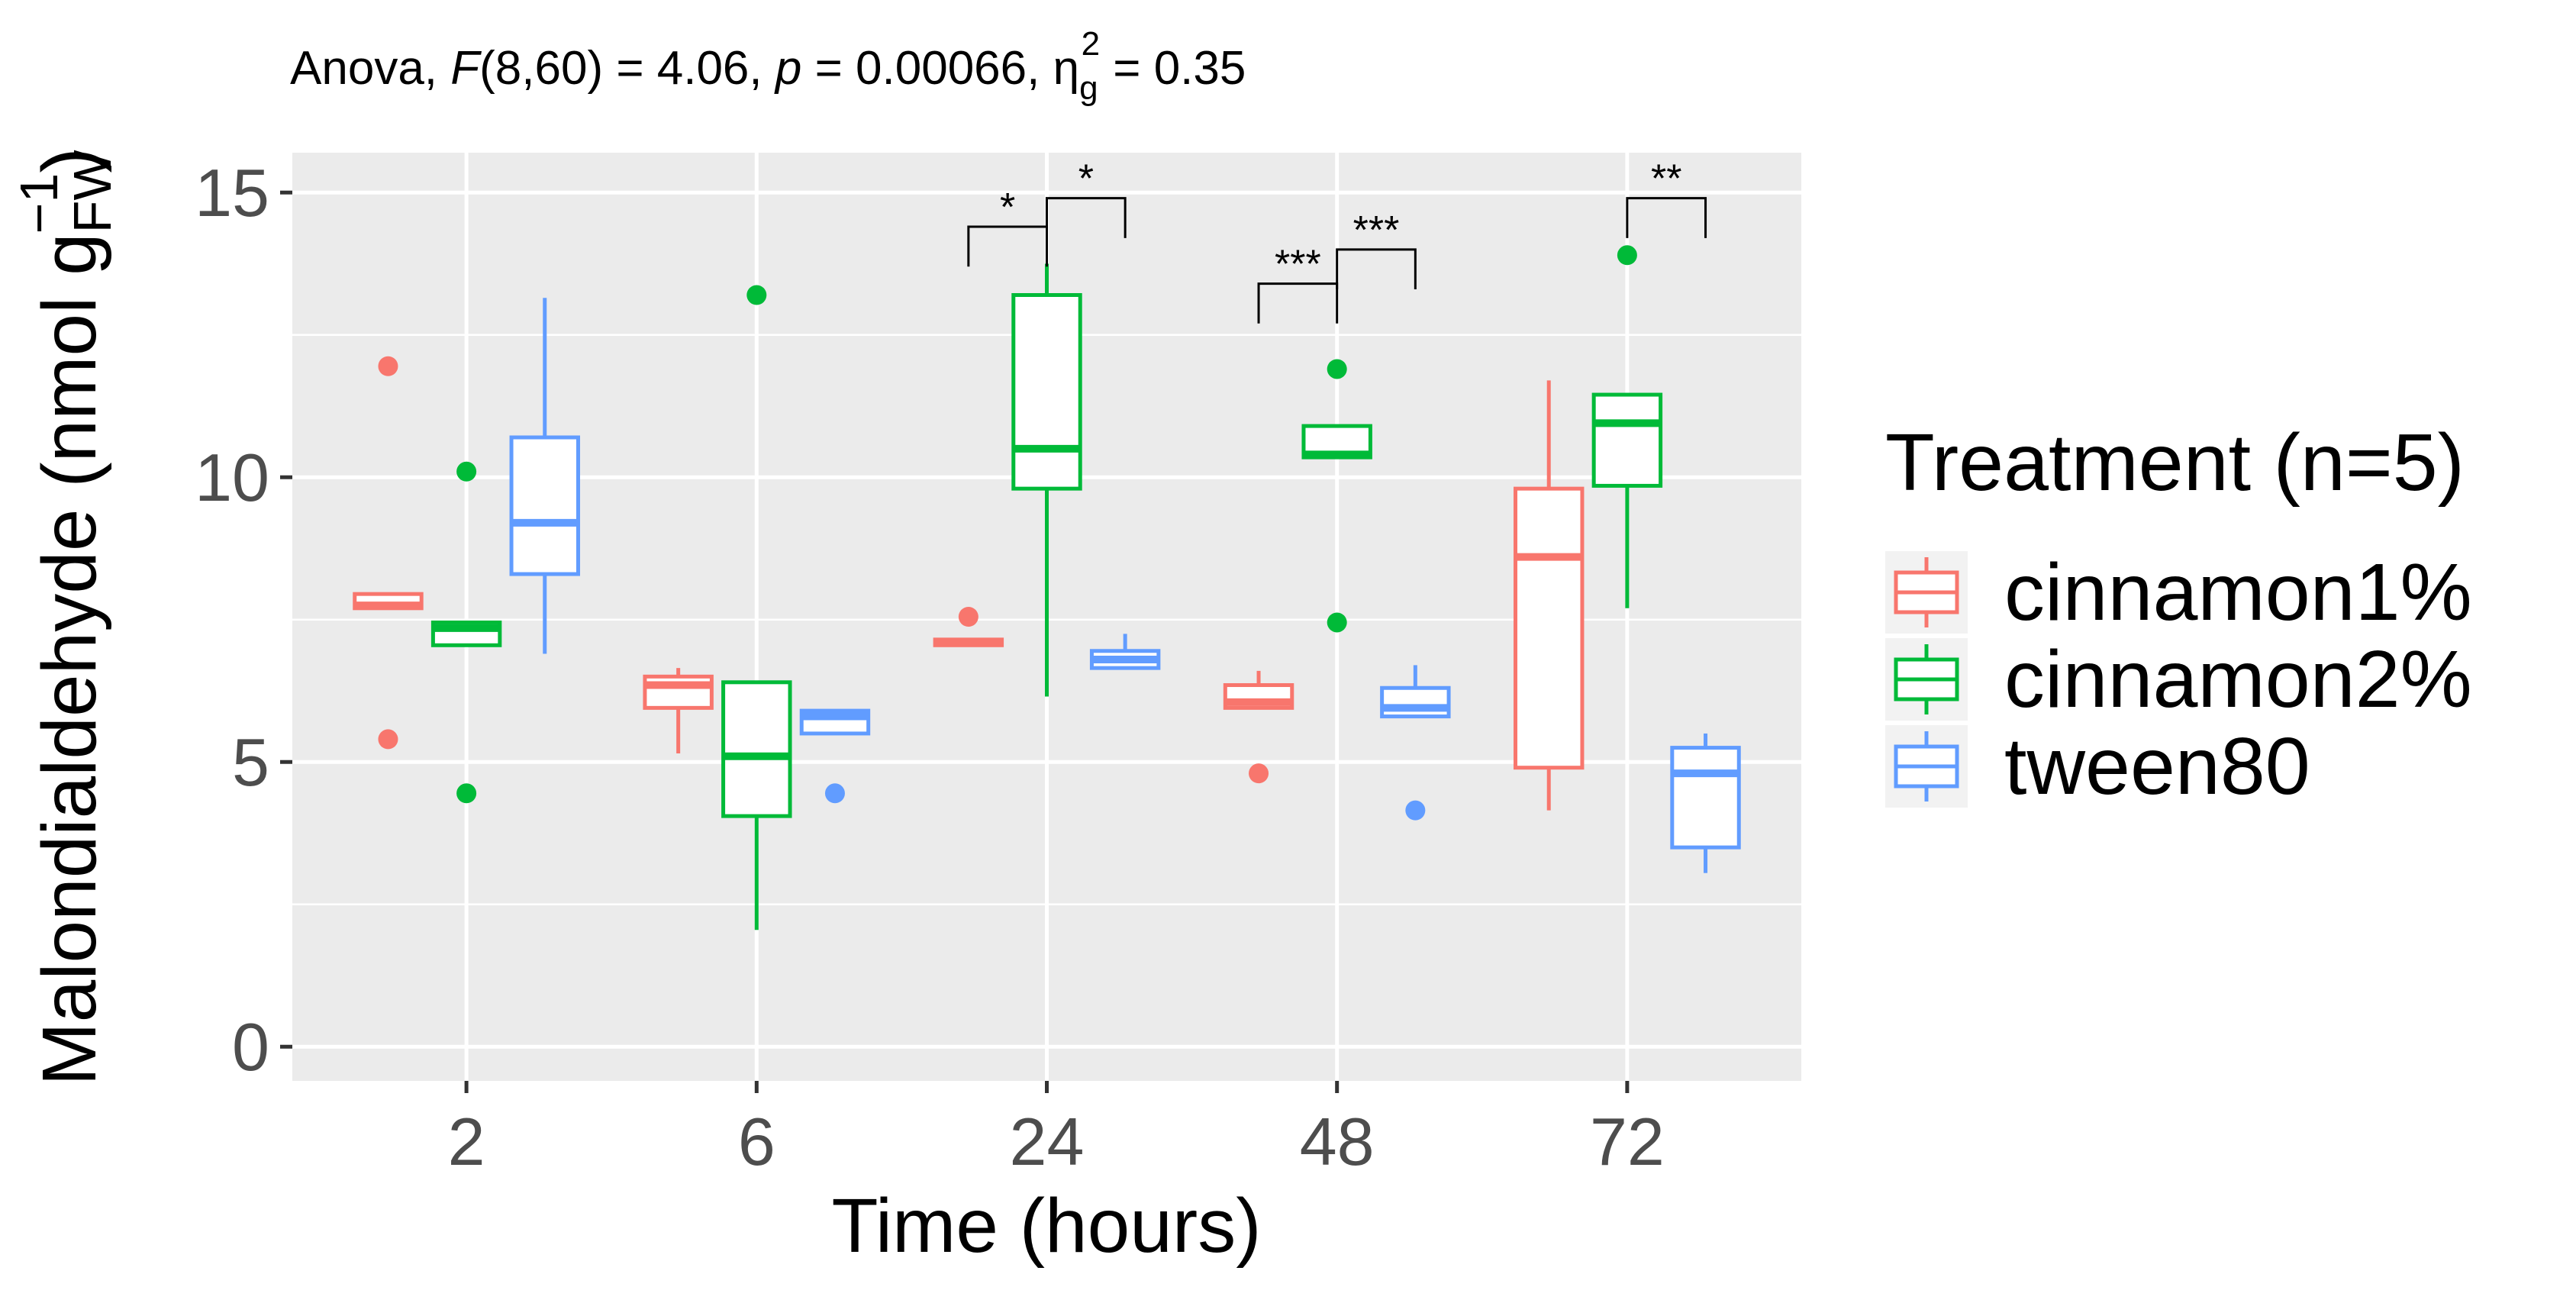 The height and width of the screenshot is (1303, 2576). Describe the element at coordinates (232, 193) in the screenshot. I see `y-tick-label-15: 15` at that location.